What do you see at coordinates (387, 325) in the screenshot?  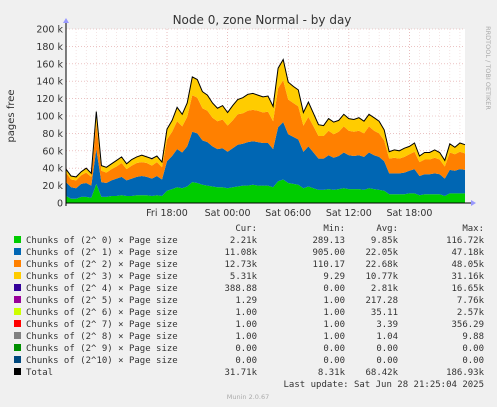 I see `legend-avg-value: 3.39` at bounding box center [387, 325].